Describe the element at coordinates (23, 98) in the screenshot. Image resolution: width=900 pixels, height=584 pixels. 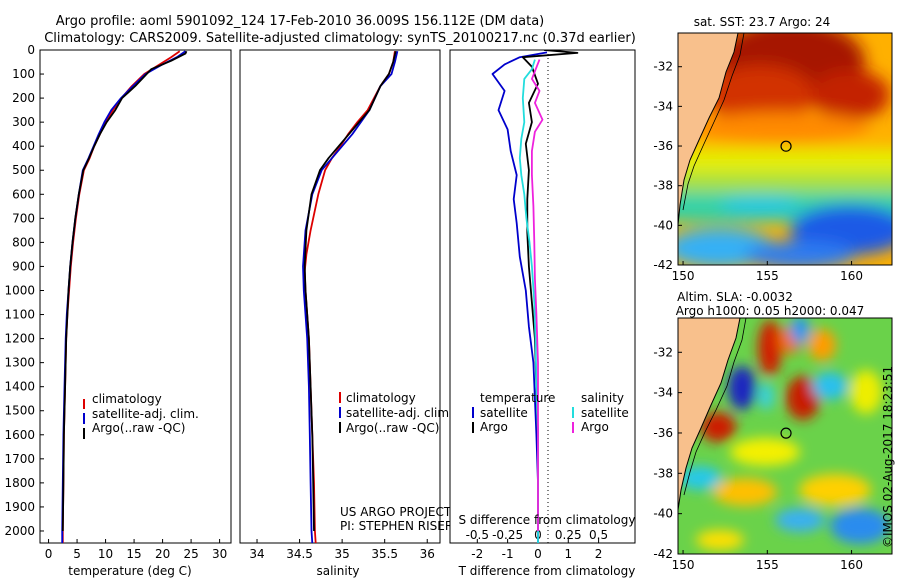
I see `depth-tick-label: 200` at that location.